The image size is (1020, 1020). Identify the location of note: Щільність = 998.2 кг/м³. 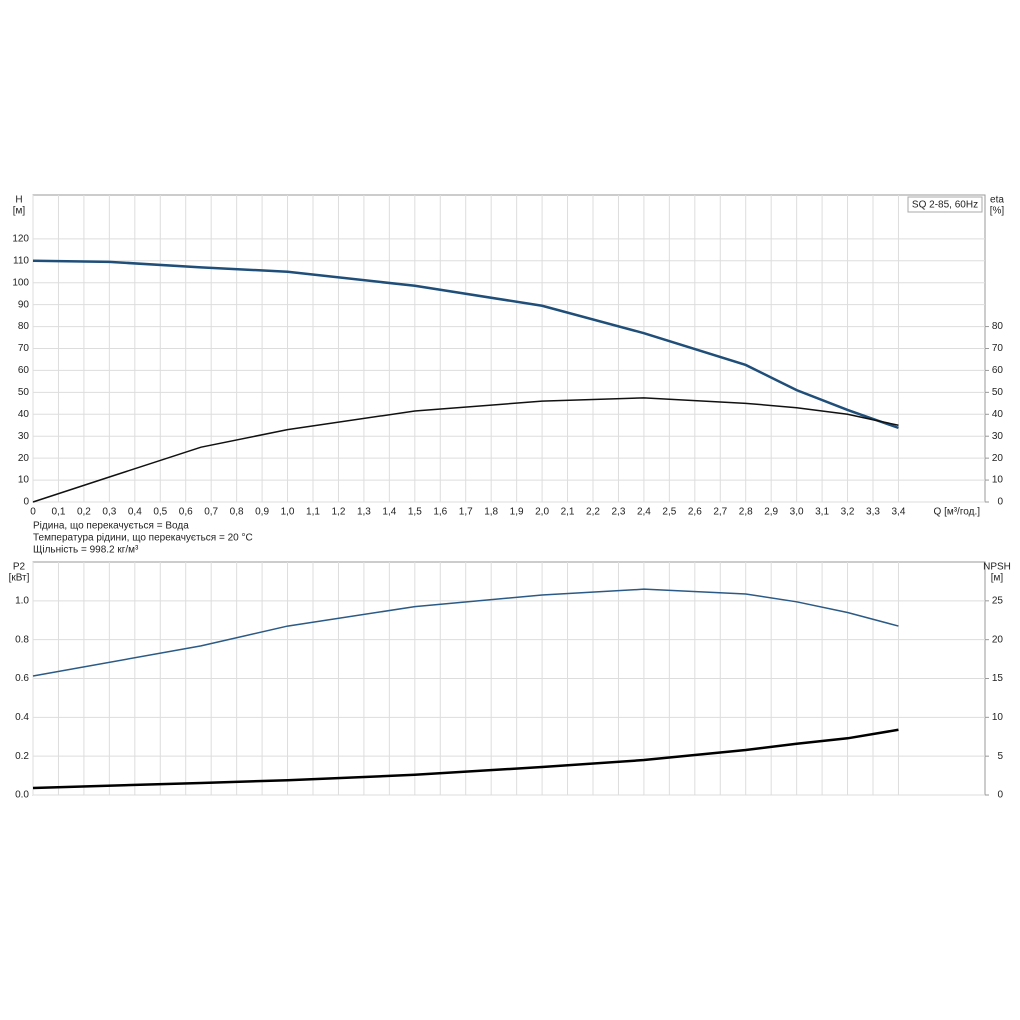
(86, 550).